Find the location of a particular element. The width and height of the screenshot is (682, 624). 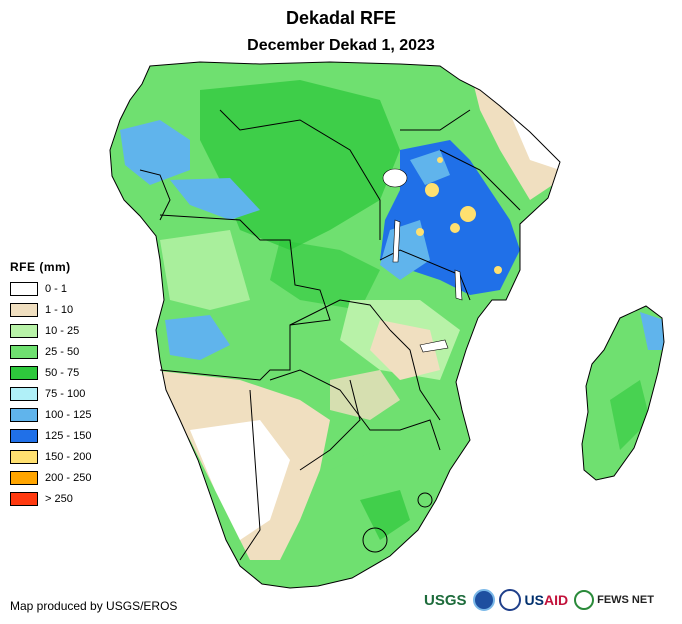

legend-row: 50 - 75 is located at coordinates (50, 372).